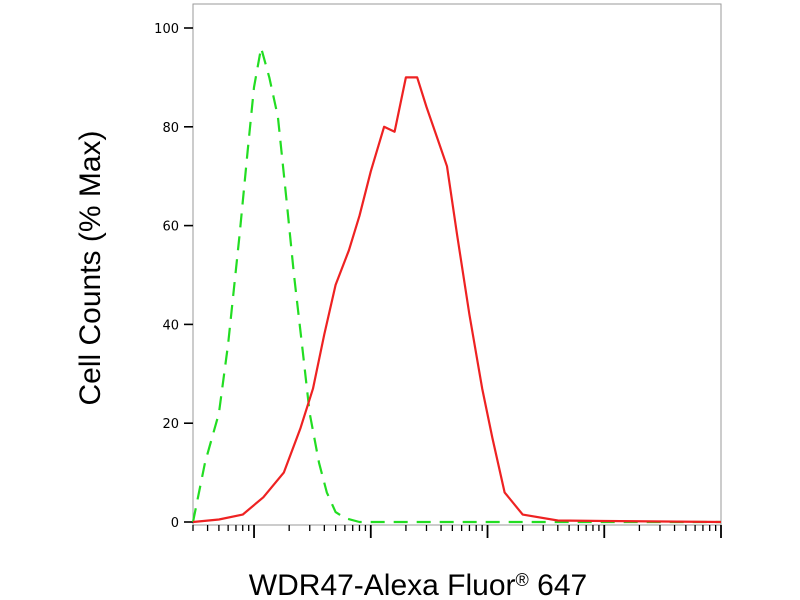 The image size is (800, 600). Describe the element at coordinates (90, 267) in the screenshot. I see `y-axis-title: Cell Counts (% Max)` at that location.